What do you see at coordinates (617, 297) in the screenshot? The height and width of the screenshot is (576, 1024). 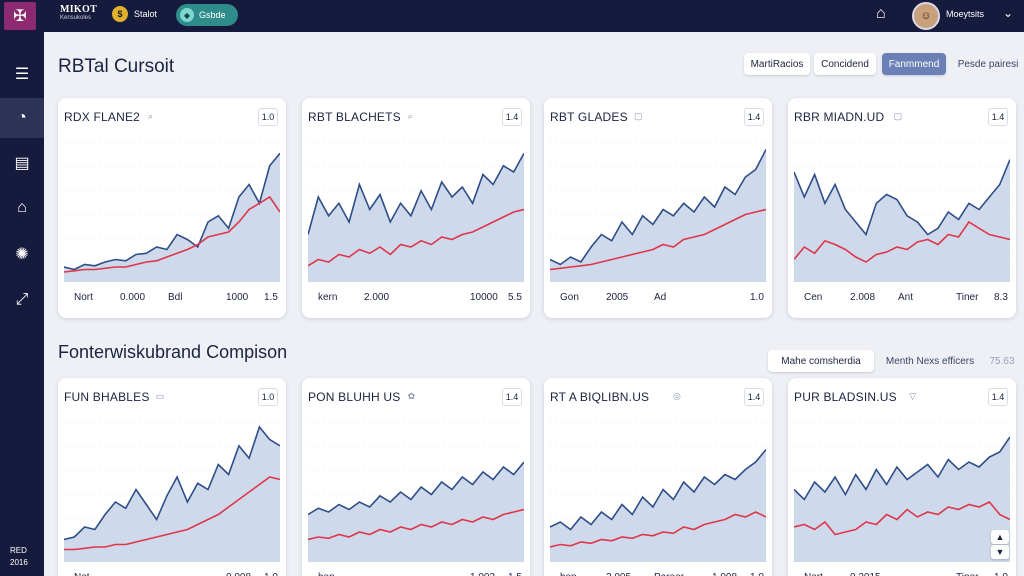 I see `card-footer-value: 2005` at bounding box center [617, 297].